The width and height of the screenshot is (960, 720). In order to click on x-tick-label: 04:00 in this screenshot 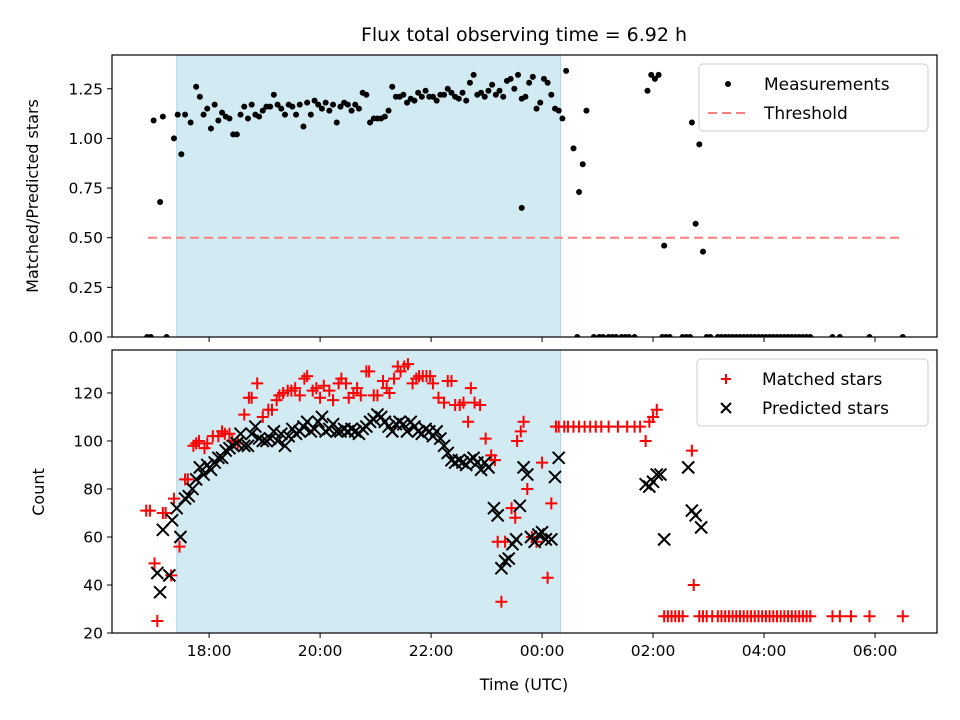, I will do `click(764, 651)`.